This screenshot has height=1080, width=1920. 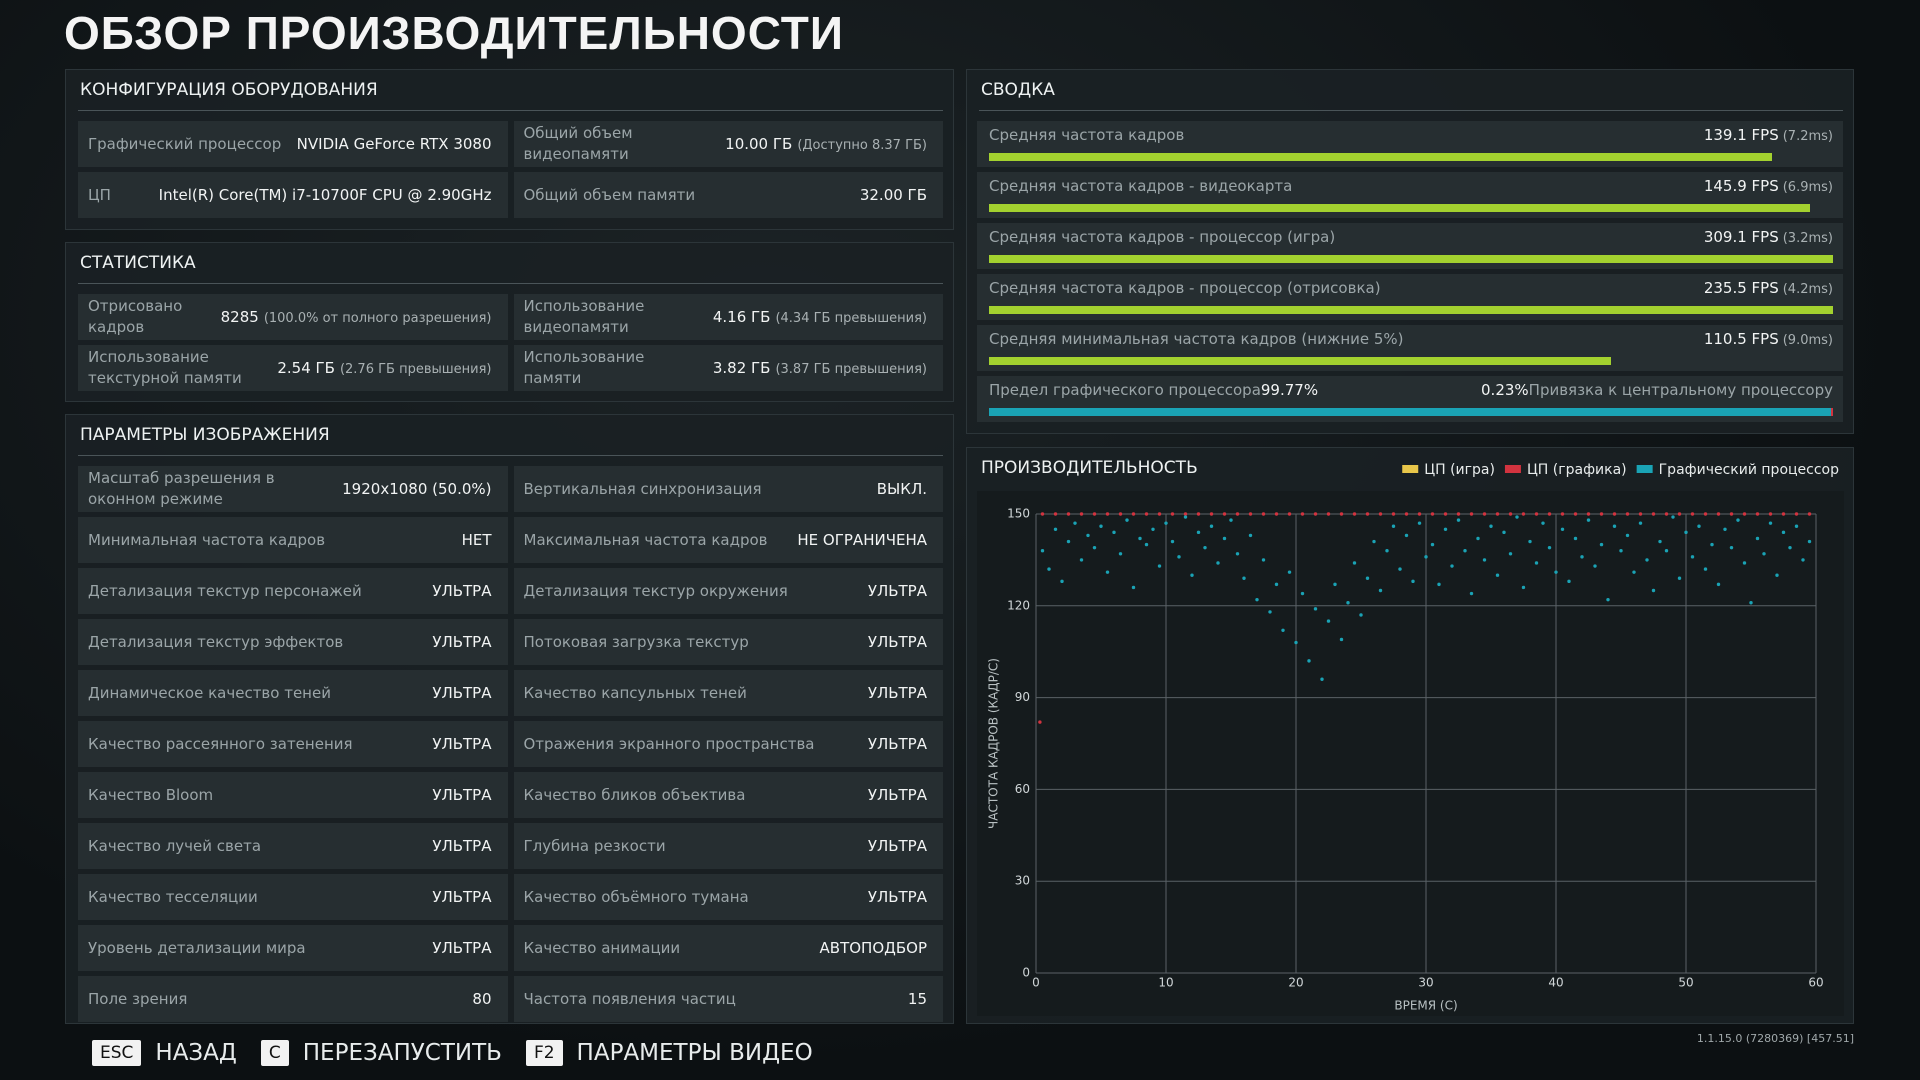 I want to click on summary-value-box: 110.5 FPS (9.0ms), so click(x=1768, y=339).